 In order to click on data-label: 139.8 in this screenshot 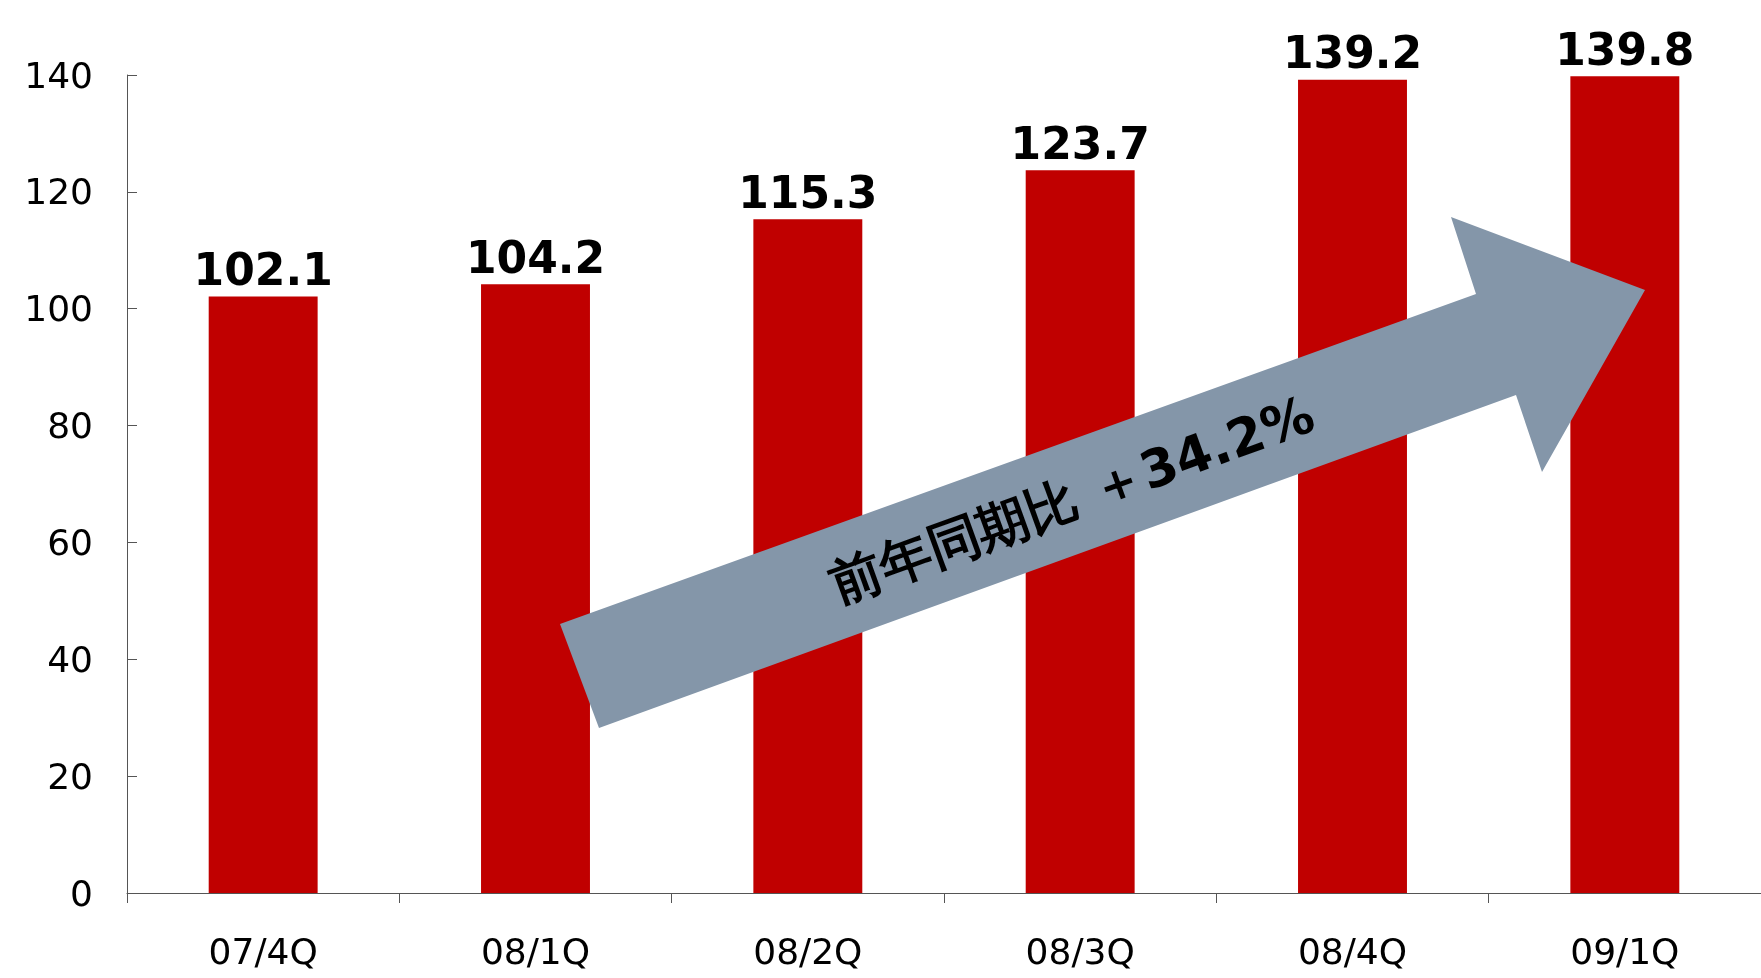, I will do `click(1625, 49)`.